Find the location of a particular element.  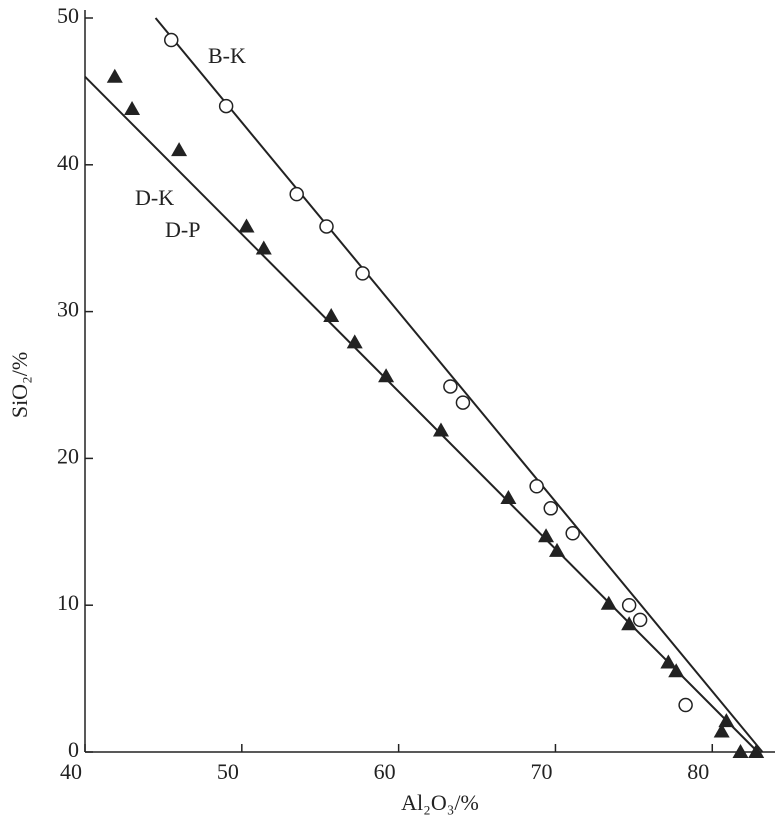

y-tick-label: 30 is located at coordinates (68, 309).